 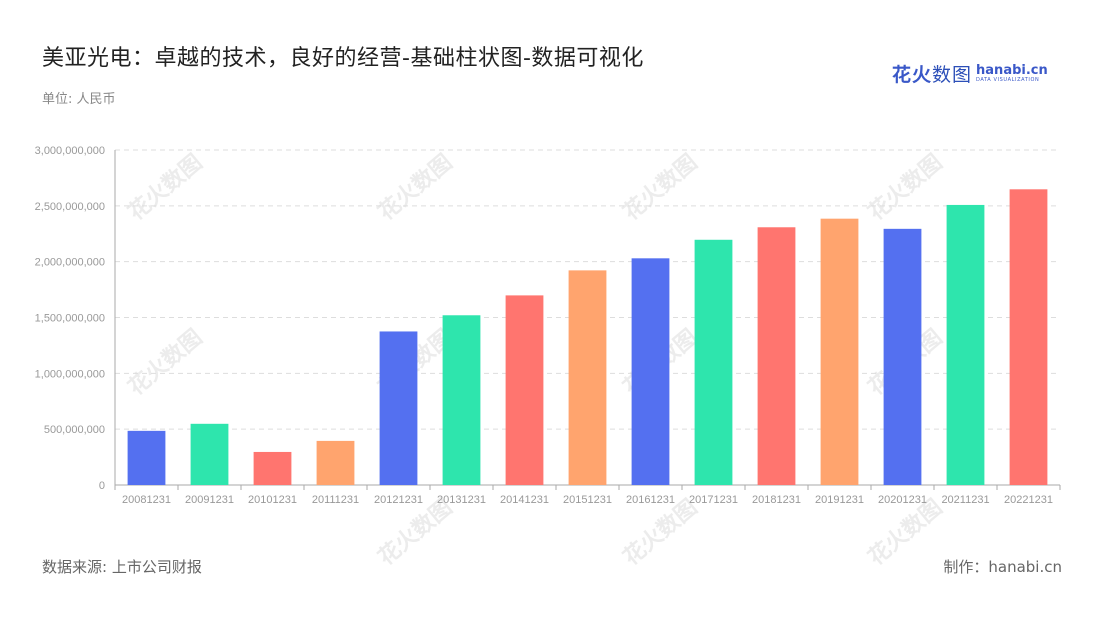 I want to click on x-tick-label: 20081231, so click(x=146, y=500).